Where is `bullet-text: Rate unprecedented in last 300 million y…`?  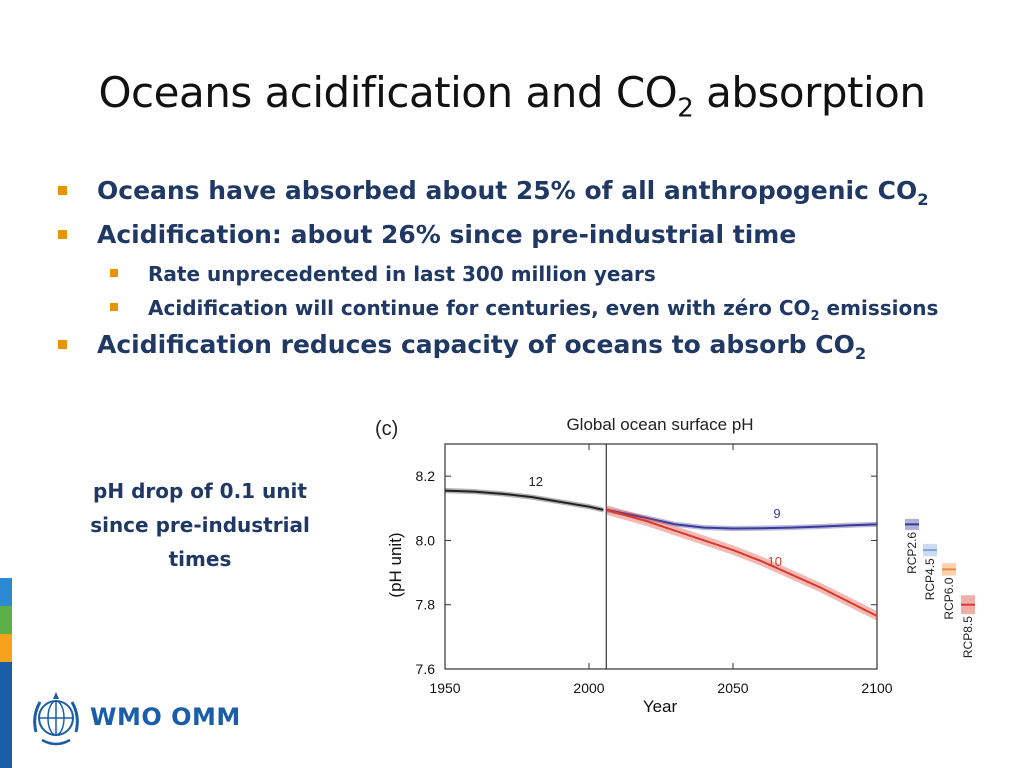
bullet-text: Rate unprecedented in last 300 million y… is located at coordinates (402, 274).